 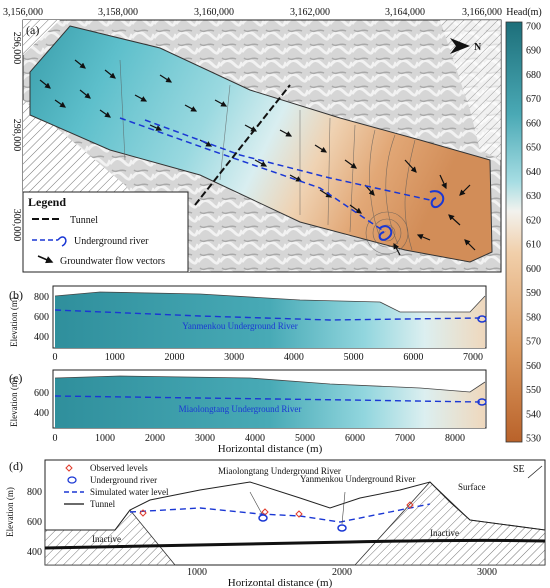 I want to click on profile-b-water-level, so click(x=267, y=315).